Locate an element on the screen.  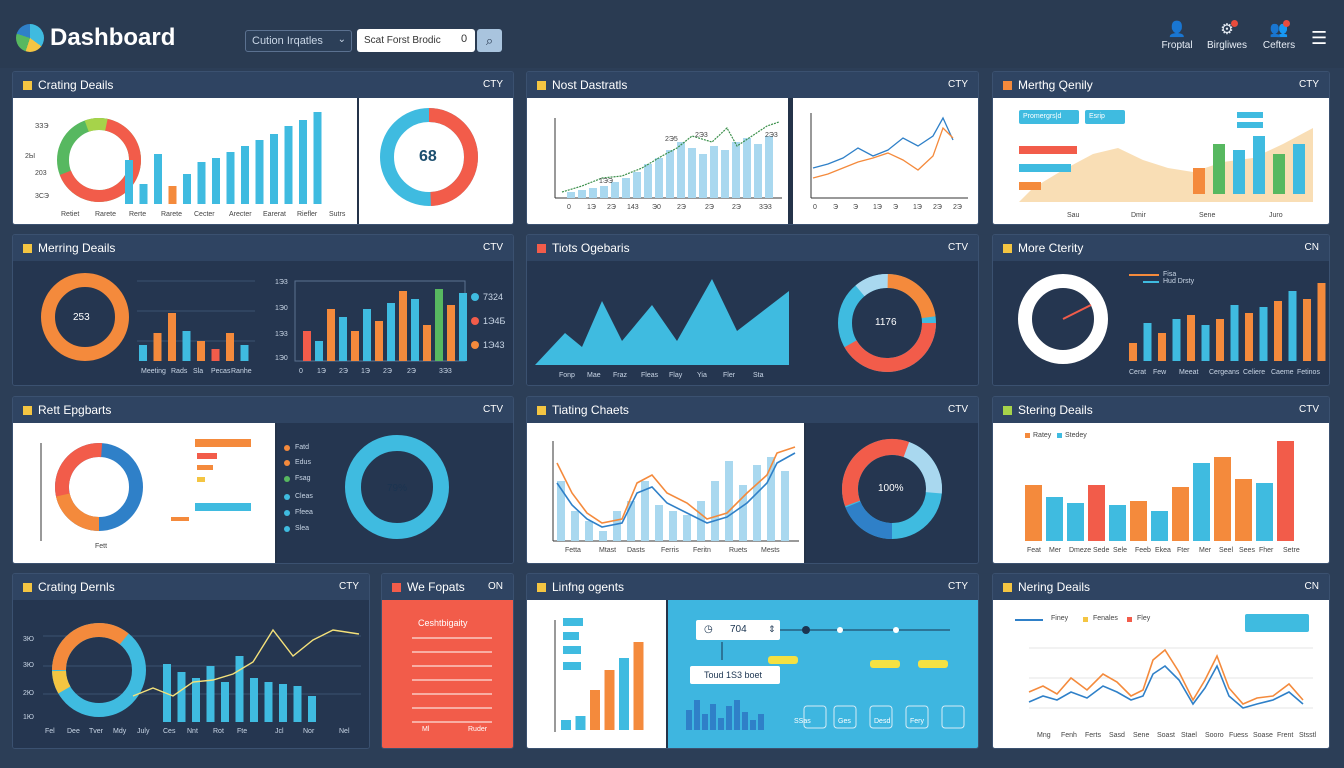
header-item-label: Birgliwes is located at coordinates (1226, 45).